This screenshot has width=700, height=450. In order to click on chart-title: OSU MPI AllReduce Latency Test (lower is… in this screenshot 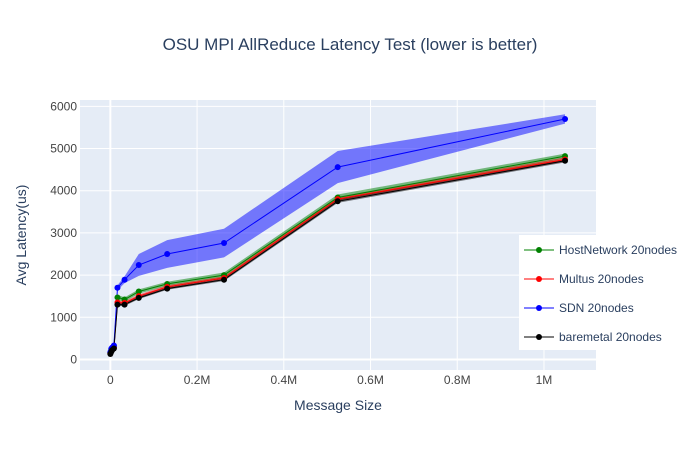, I will do `click(350, 44)`.